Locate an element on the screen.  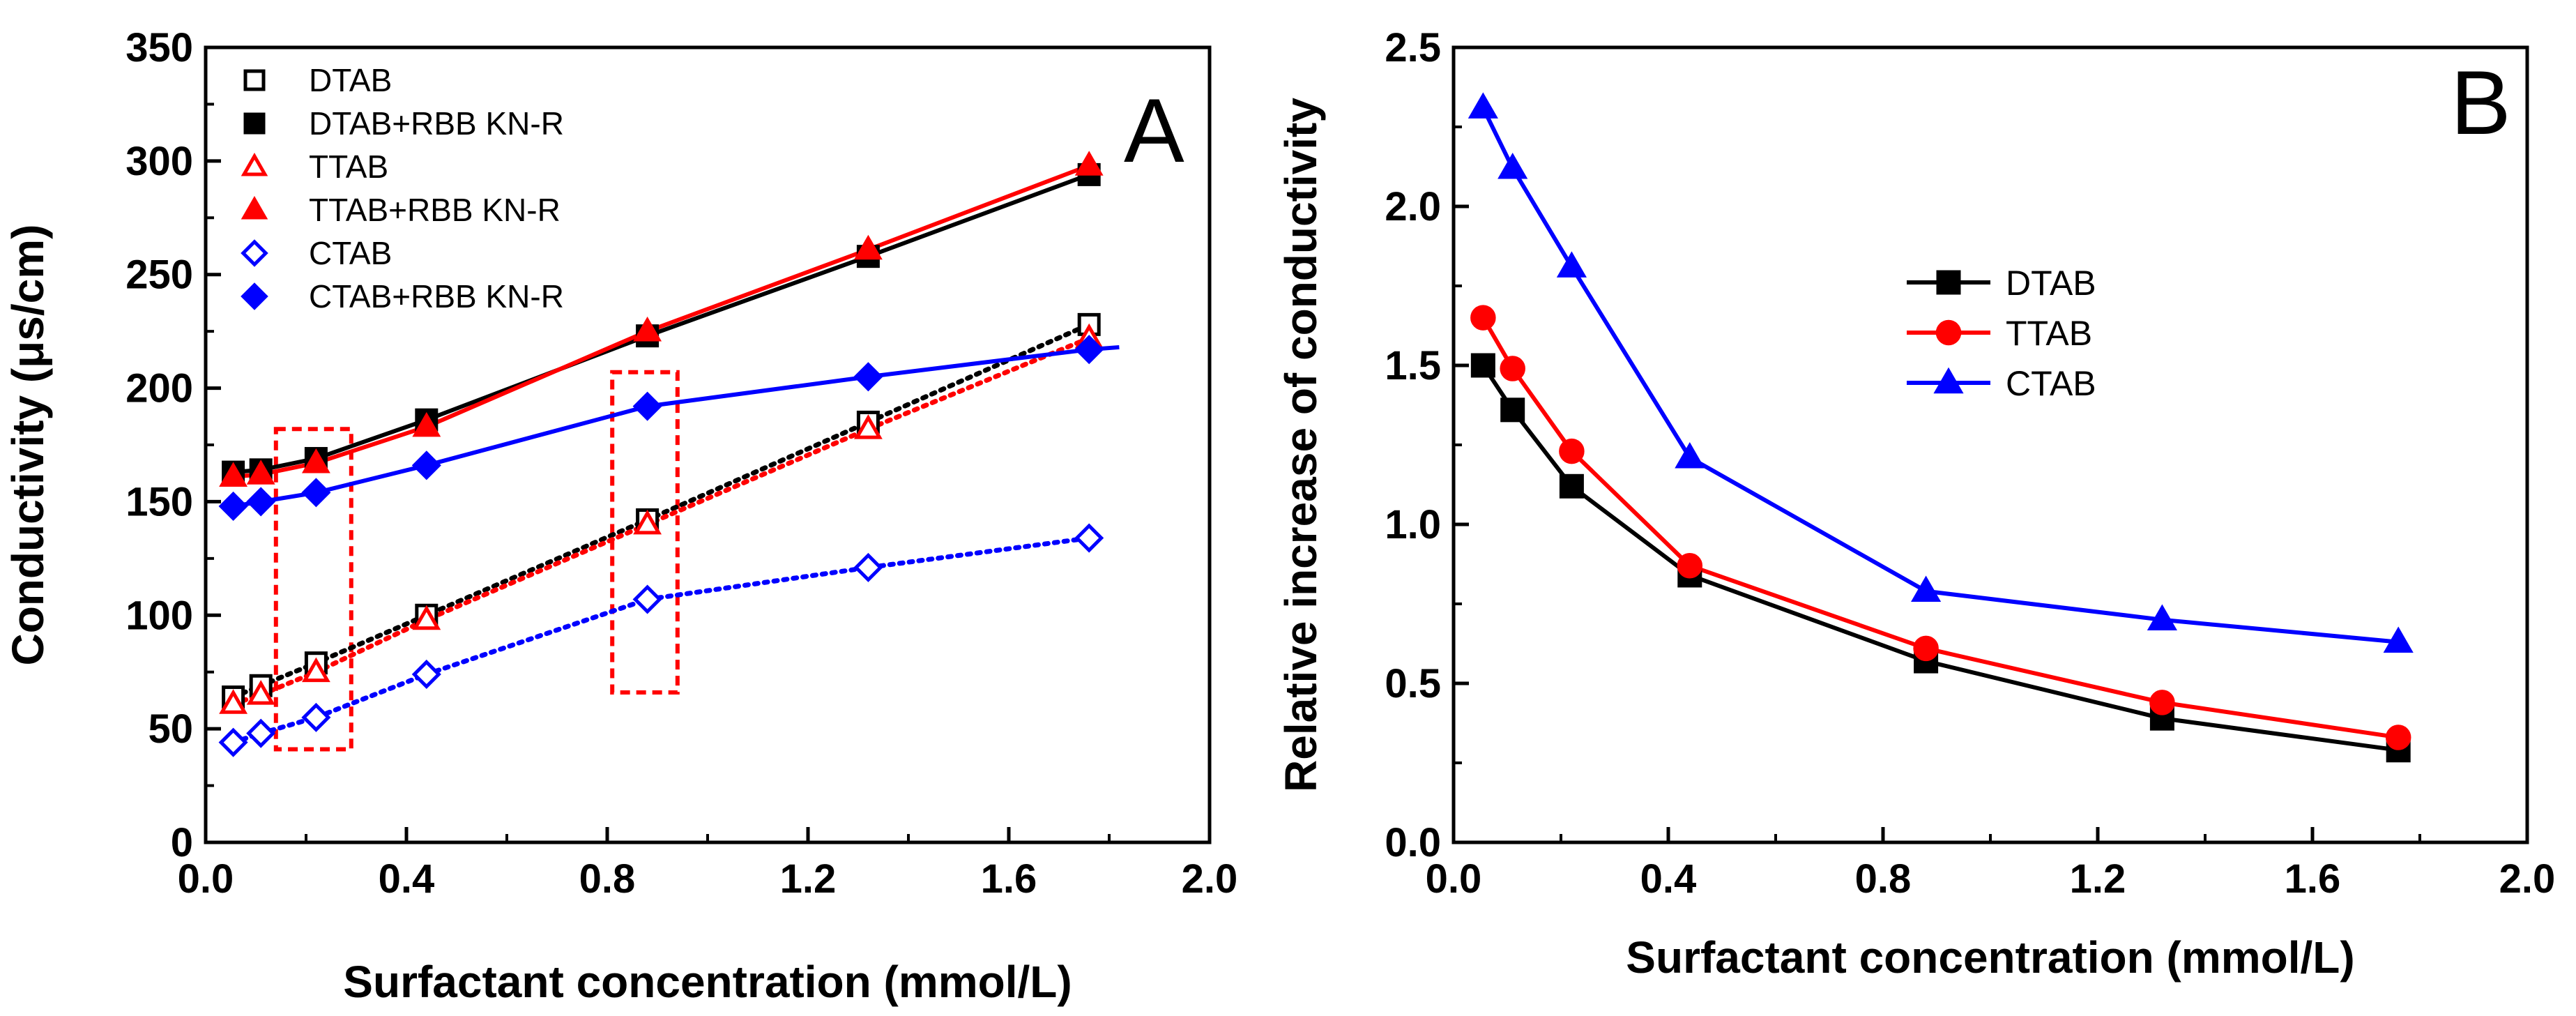
legend-label: CTAB+RBB KN-R is located at coordinates (437, 296).